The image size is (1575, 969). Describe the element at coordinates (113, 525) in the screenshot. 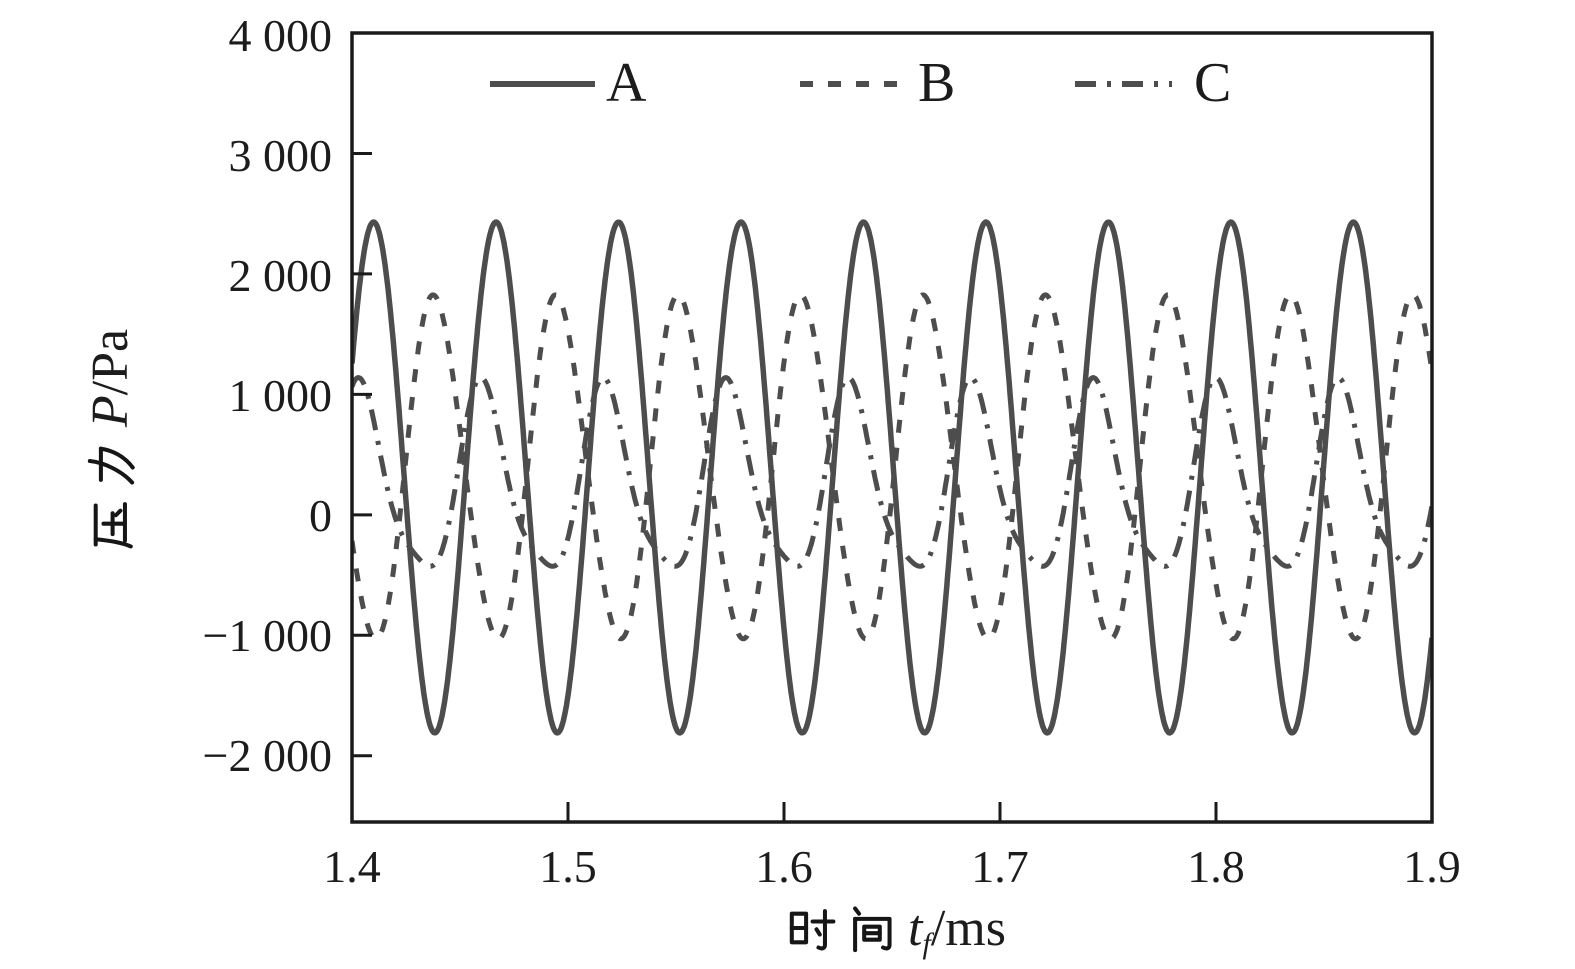

I see `cjk-ya-glyph` at that location.